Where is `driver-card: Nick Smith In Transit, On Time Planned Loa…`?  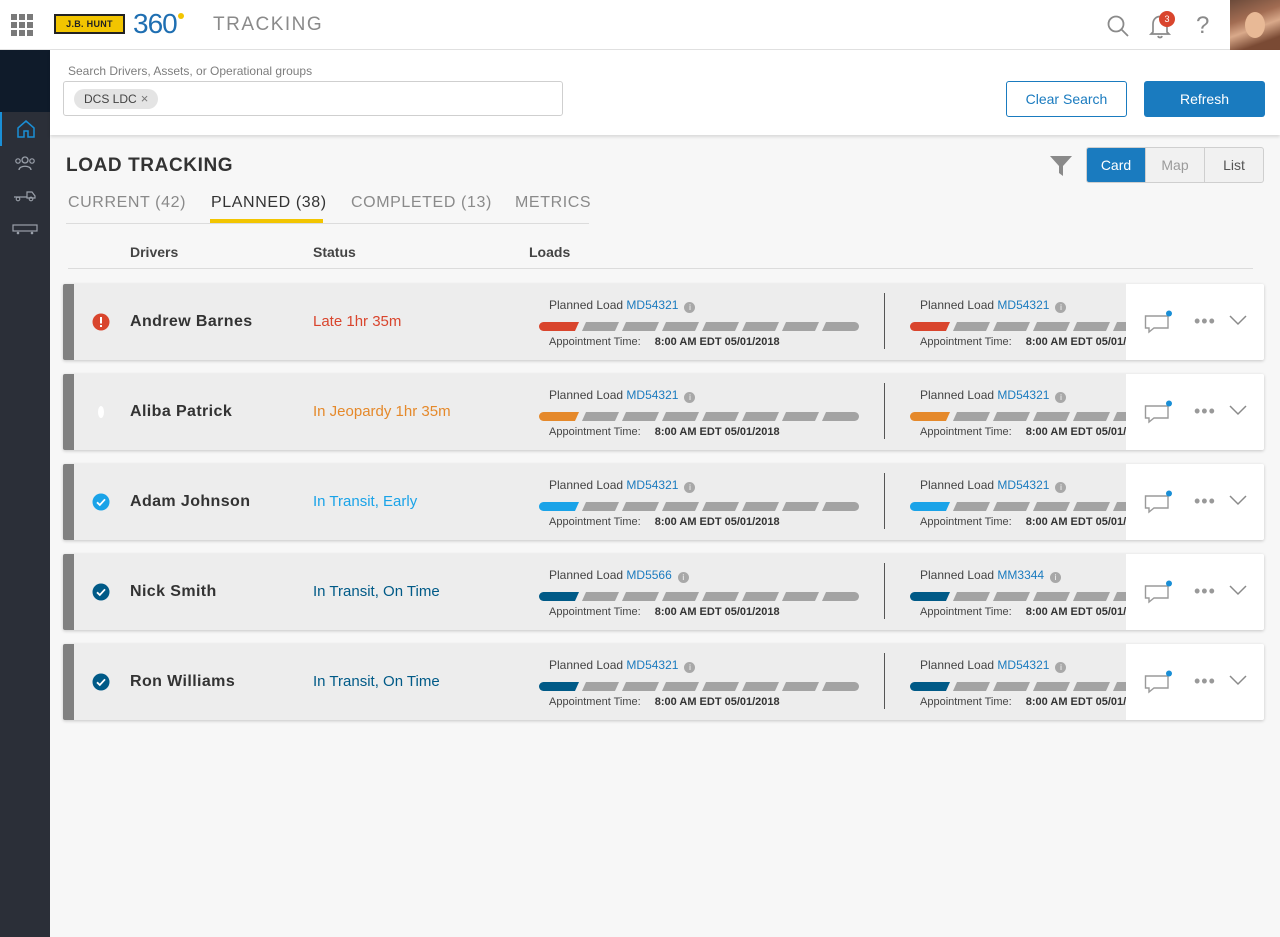
driver-card: Nick Smith In Transit, On Time Planned Loa… is located at coordinates (663, 592).